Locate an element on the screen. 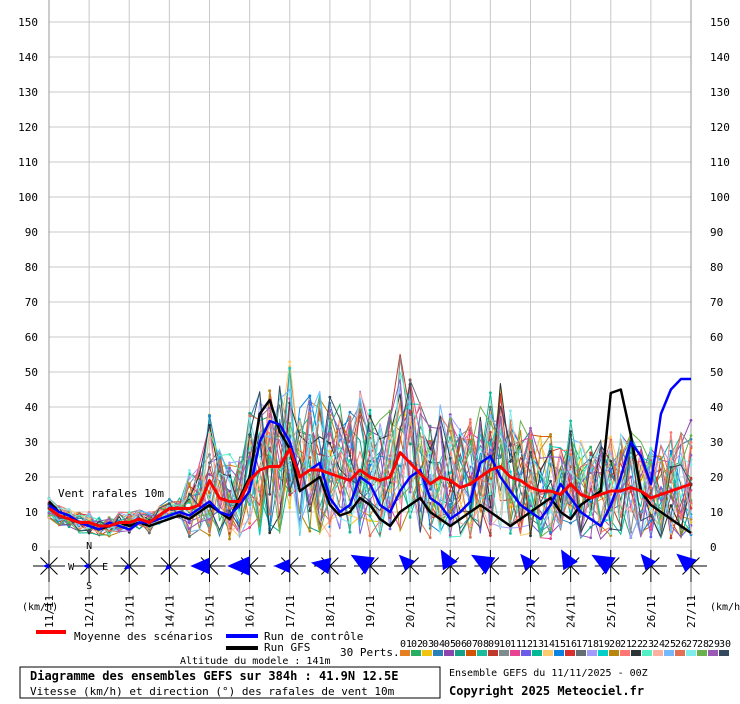 Image resolution: width=740 pixels, height=704 pixels. y-tick-label-right: 50 is located at coordinates (716, 372).